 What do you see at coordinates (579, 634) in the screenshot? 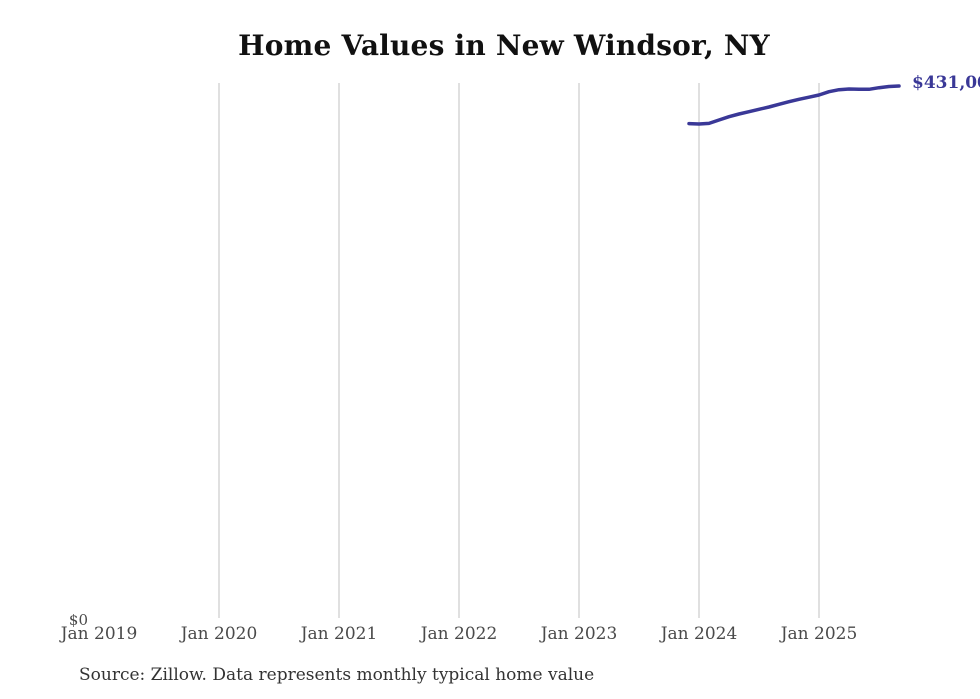
I see `x-tick-label: Jan 2023` at bounding box center [579, 634].